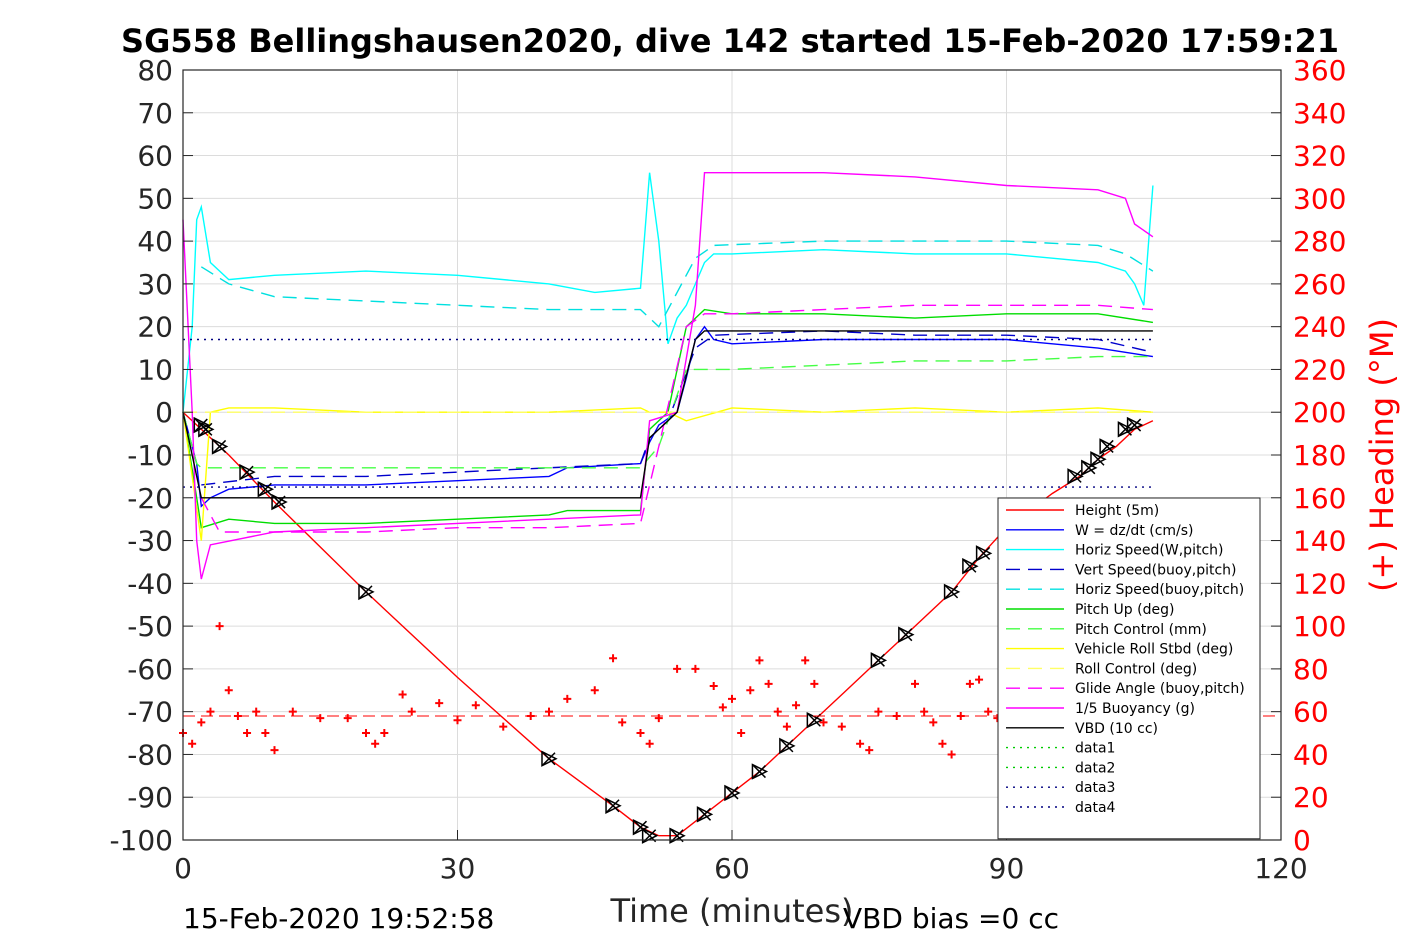  I want to click on y-tick-label: -50, so click(150, 626).